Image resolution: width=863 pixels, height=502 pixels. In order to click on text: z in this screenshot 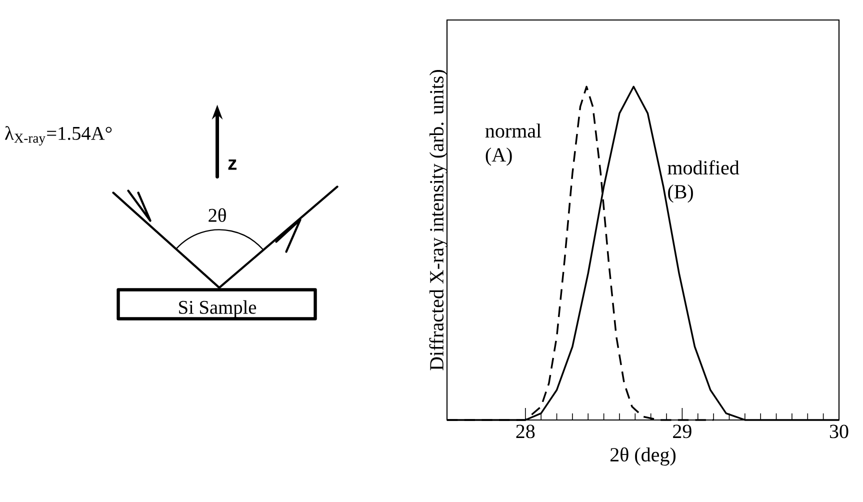, I will do `click(232, 164)`.